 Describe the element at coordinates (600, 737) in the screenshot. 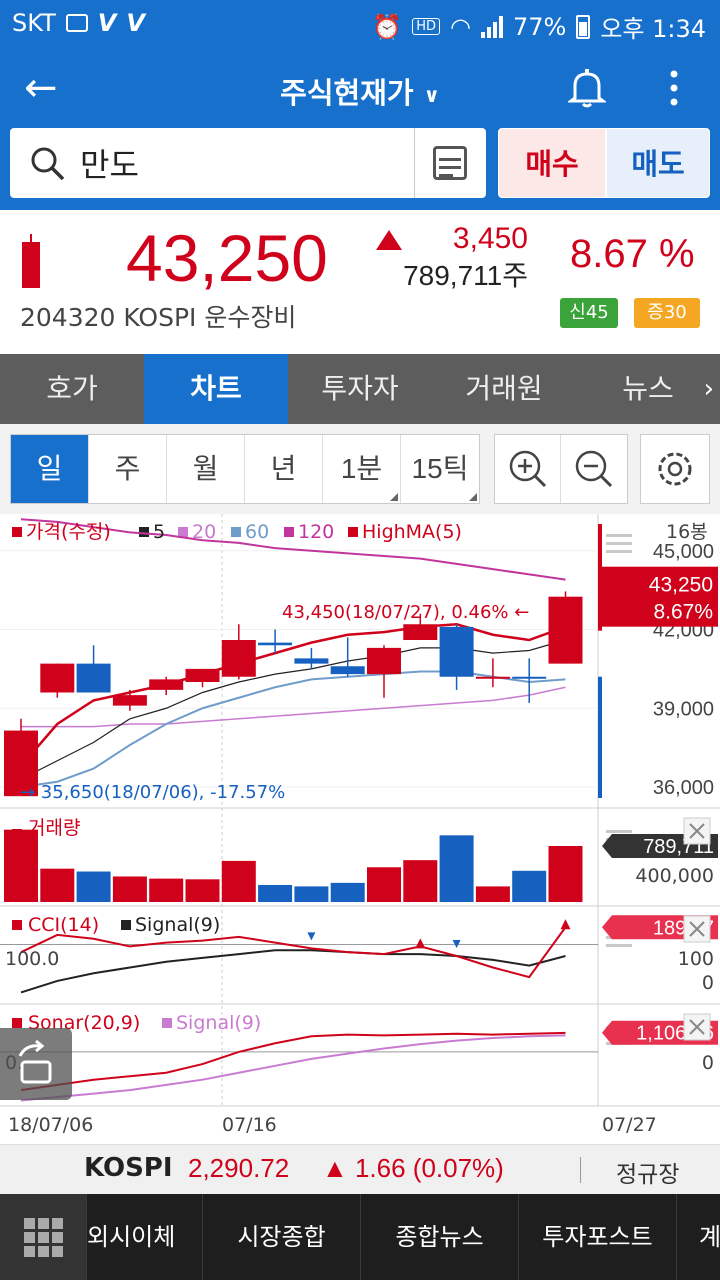

I see `price-range-bar-down` at that location.